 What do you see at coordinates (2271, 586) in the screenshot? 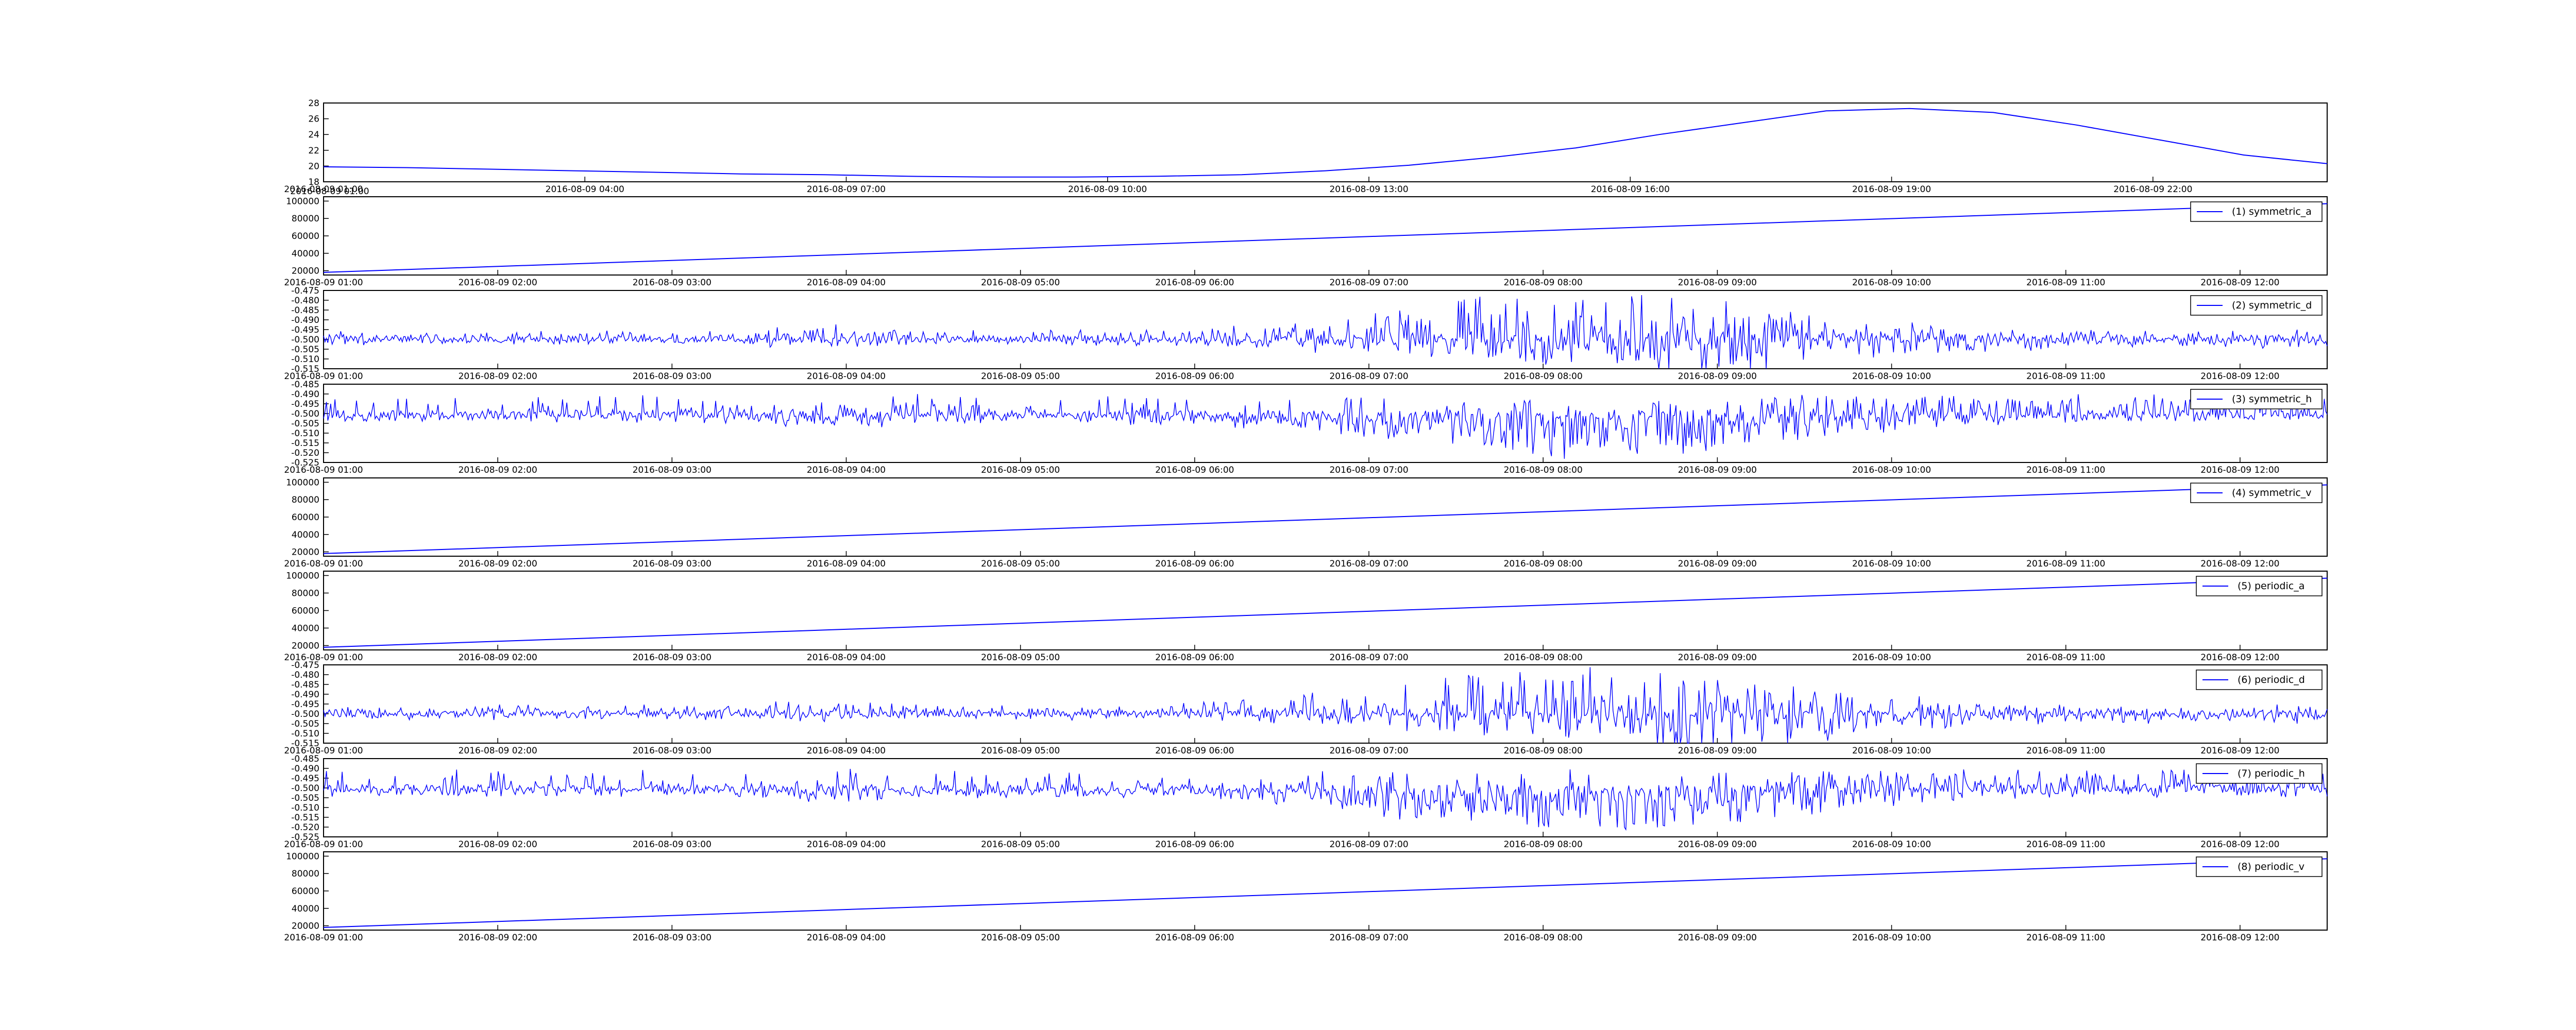
I see `legend-label: (5) periodic_a` at bounding box center [2271, 586].